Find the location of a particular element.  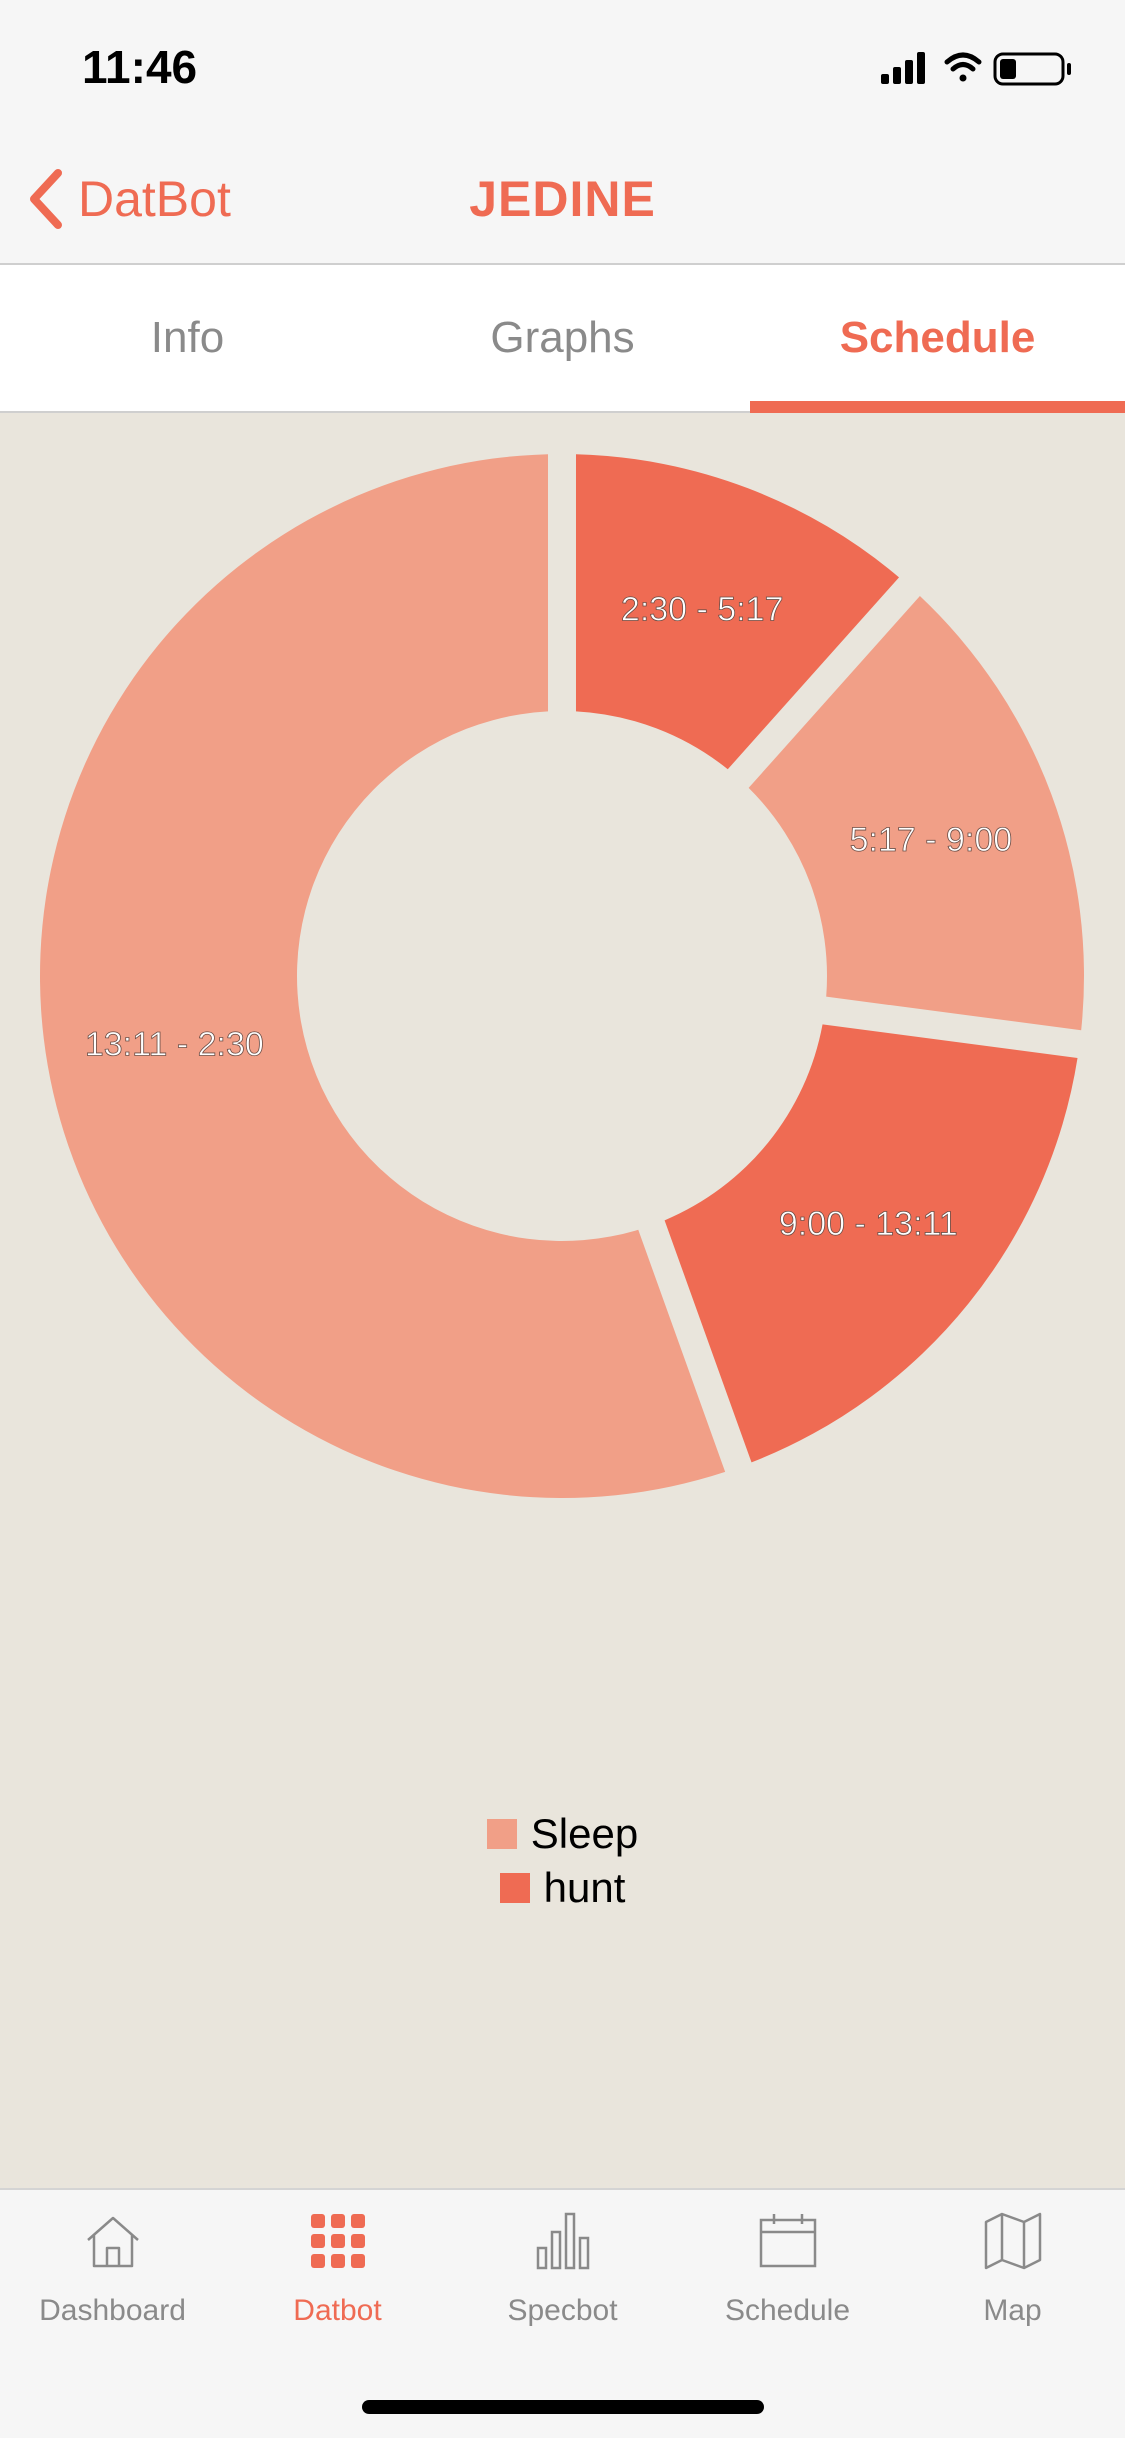

navigation-bar: DatBot JEDINE is located at coordinates (562, 202).